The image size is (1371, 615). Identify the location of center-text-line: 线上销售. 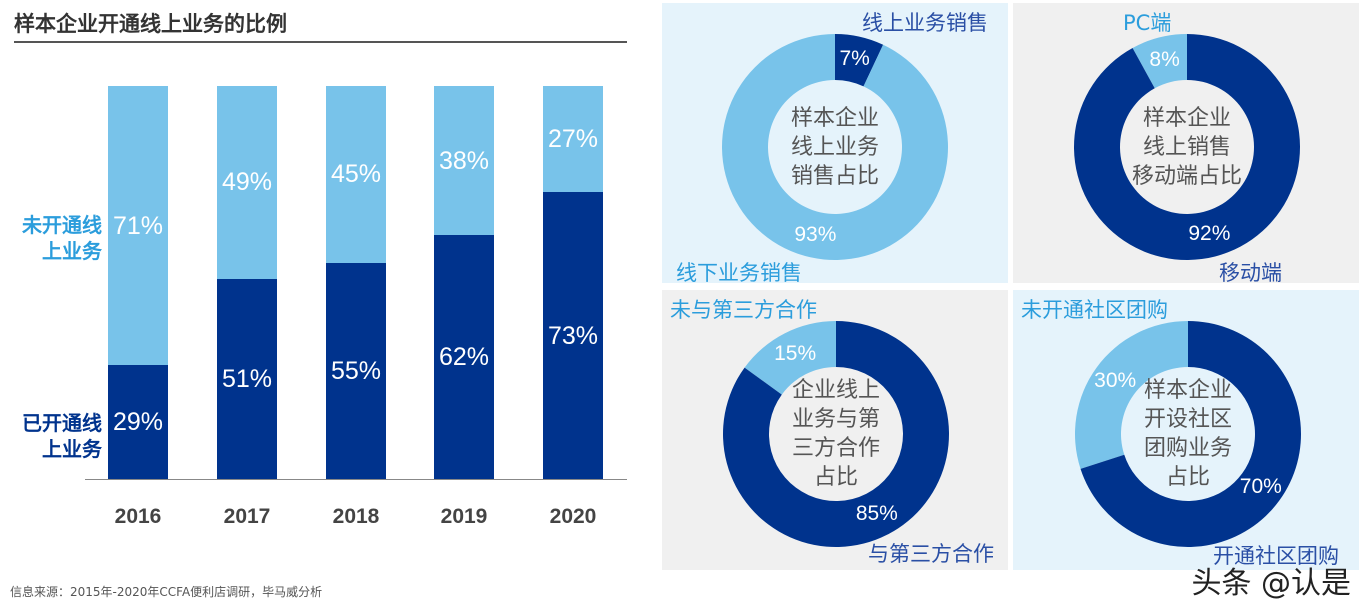
(1186, 147).